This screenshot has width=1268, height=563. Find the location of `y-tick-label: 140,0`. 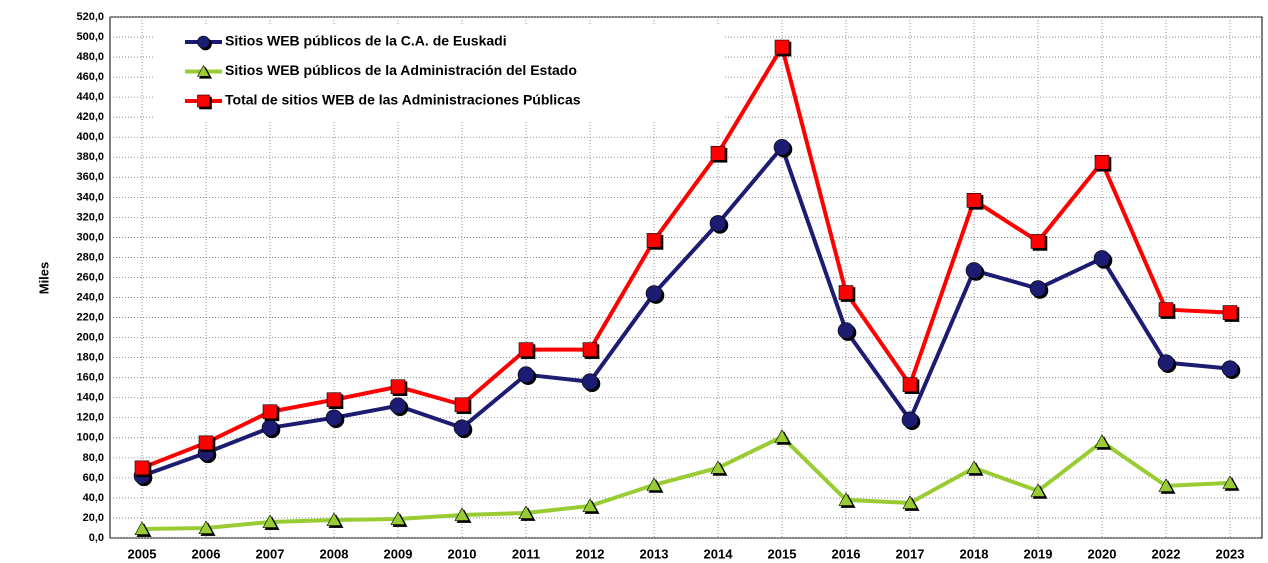

y-tick-label: 140,0 is located at coordinates (90, 398).